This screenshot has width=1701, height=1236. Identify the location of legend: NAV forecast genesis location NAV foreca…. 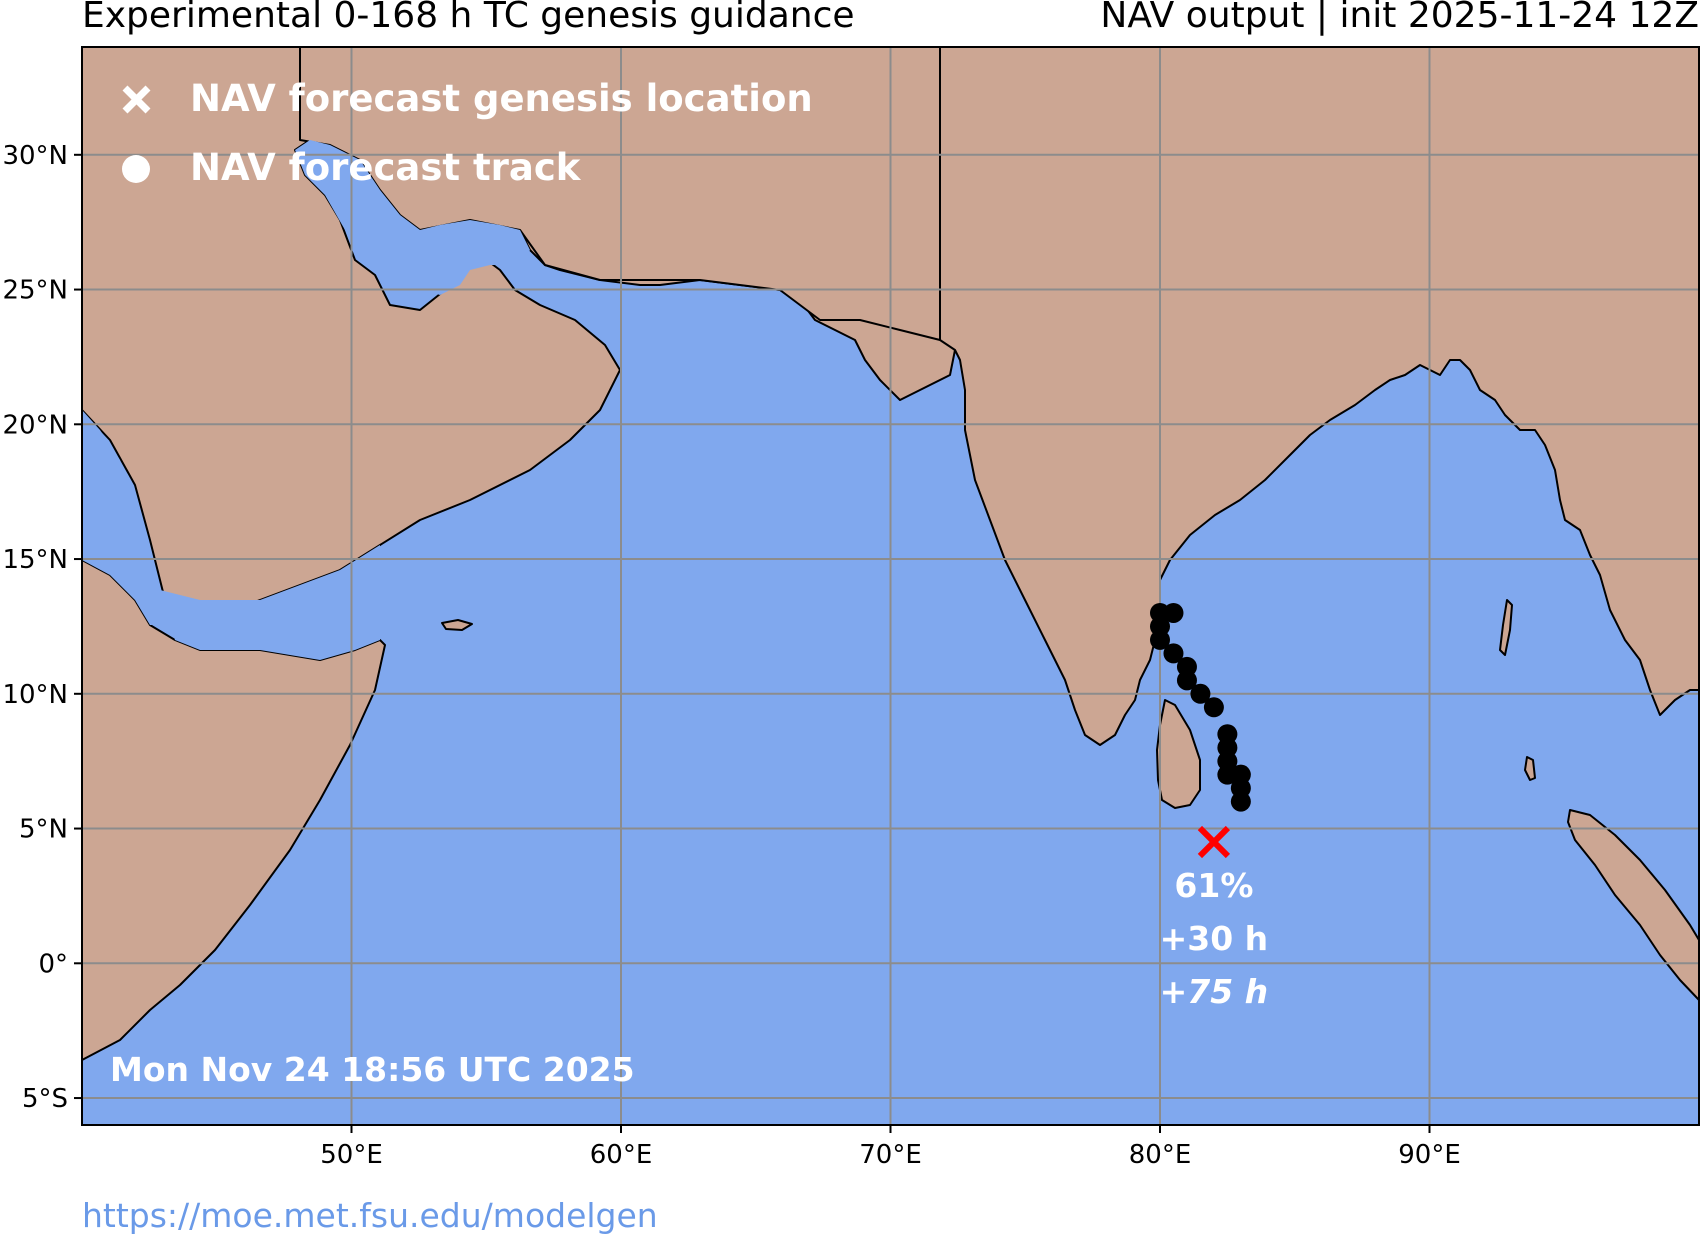
(467, 133).